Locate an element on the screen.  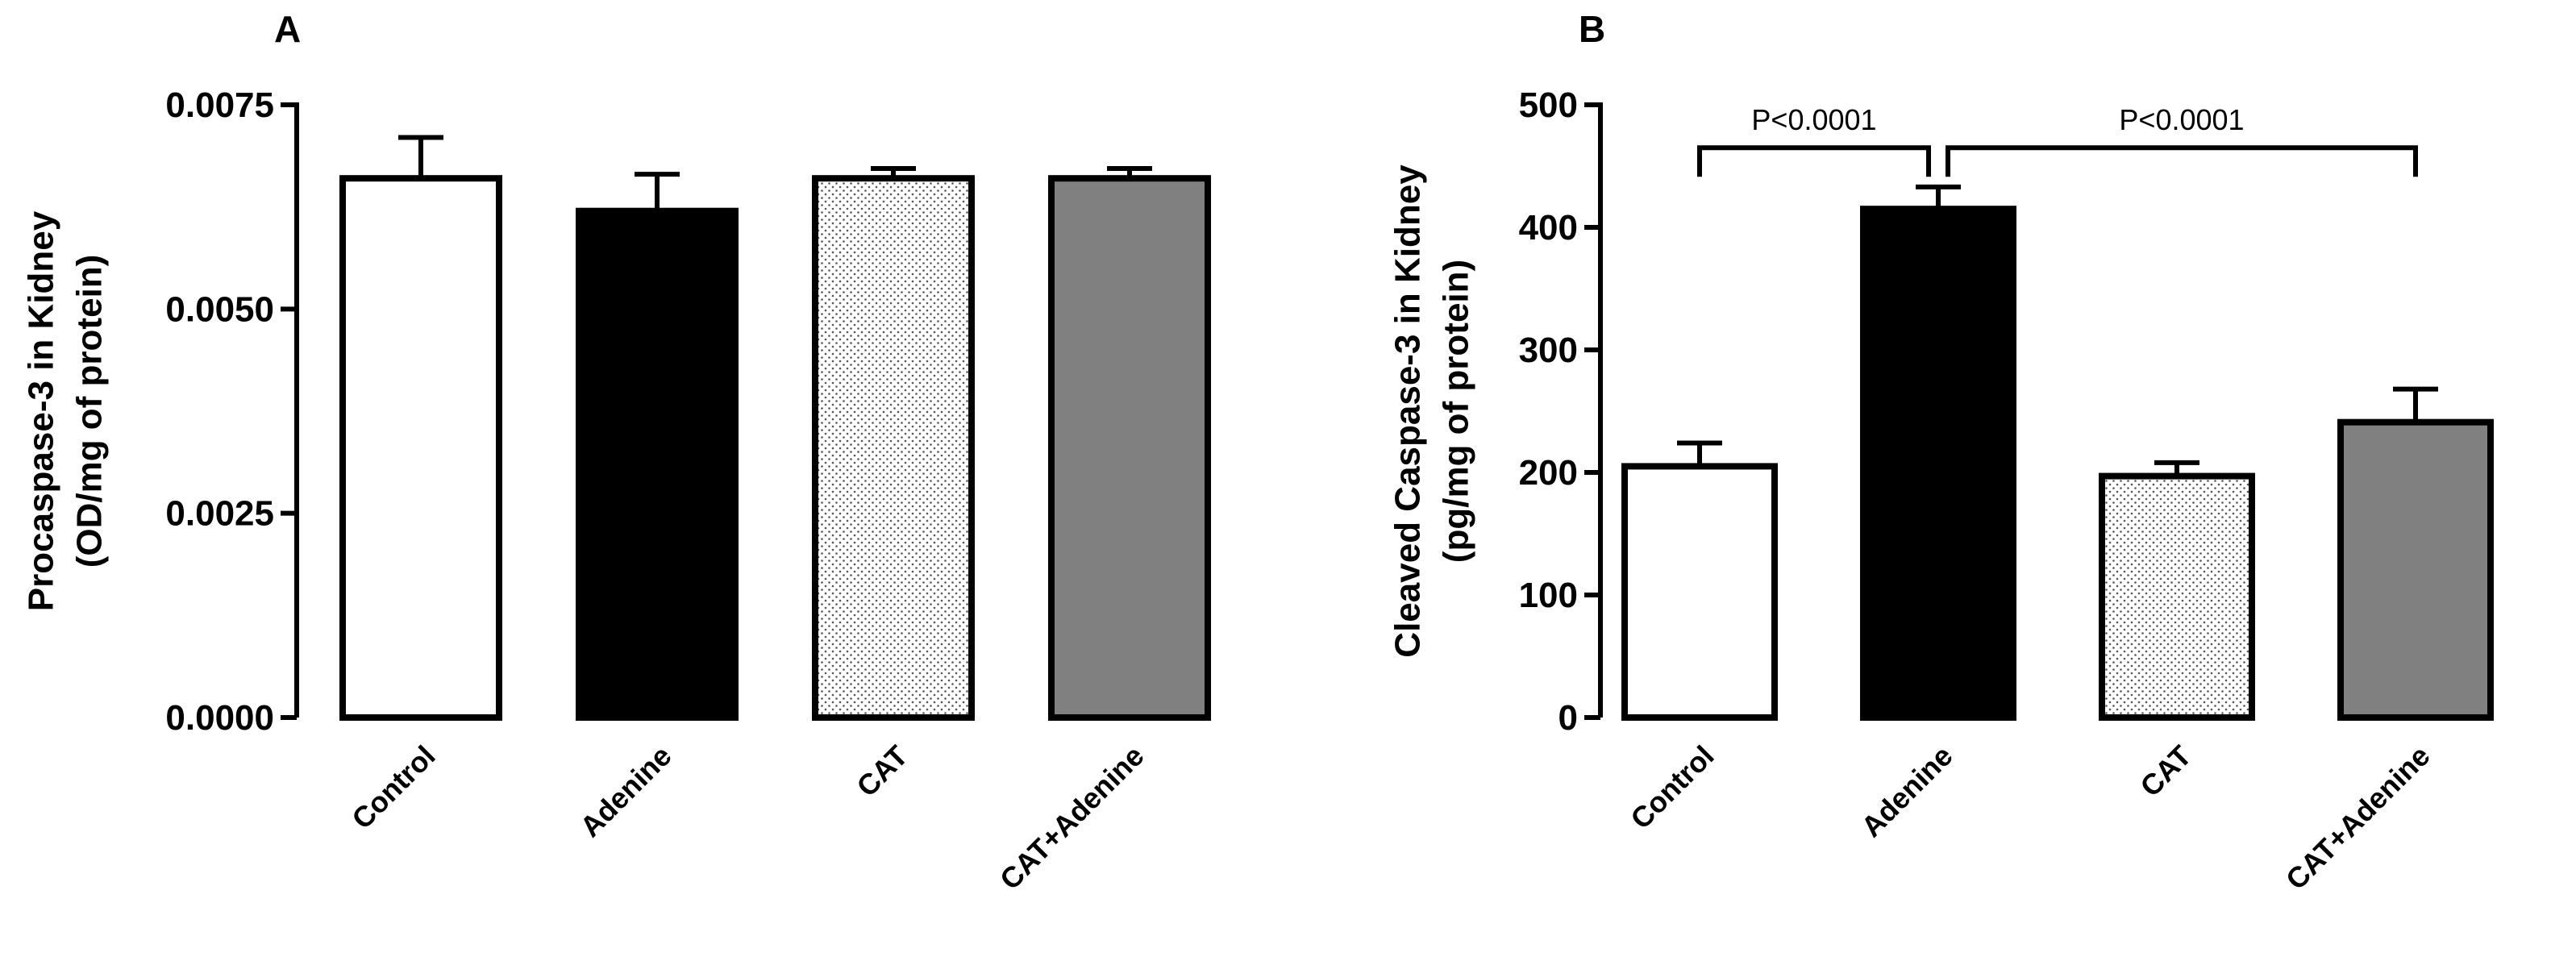
y-tick-label: 0.0000 is located at coordinates (219, 718).